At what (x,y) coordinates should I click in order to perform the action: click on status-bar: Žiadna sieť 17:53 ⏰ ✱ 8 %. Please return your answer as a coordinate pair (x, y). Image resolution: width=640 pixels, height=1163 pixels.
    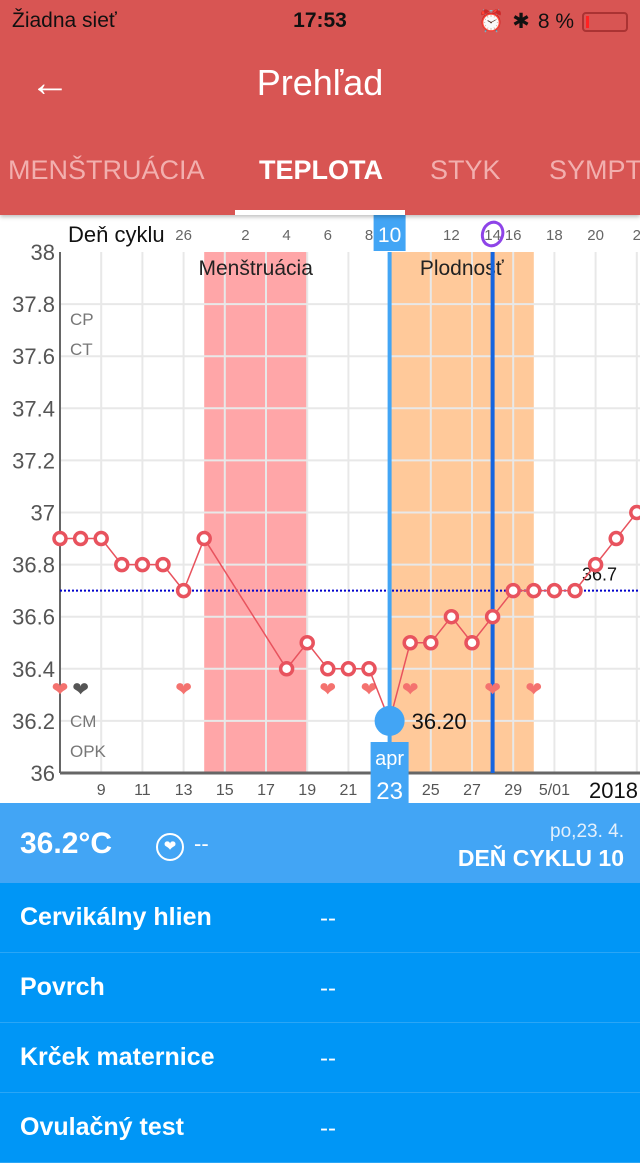
    Looking at the image, I should click on (320, 20).